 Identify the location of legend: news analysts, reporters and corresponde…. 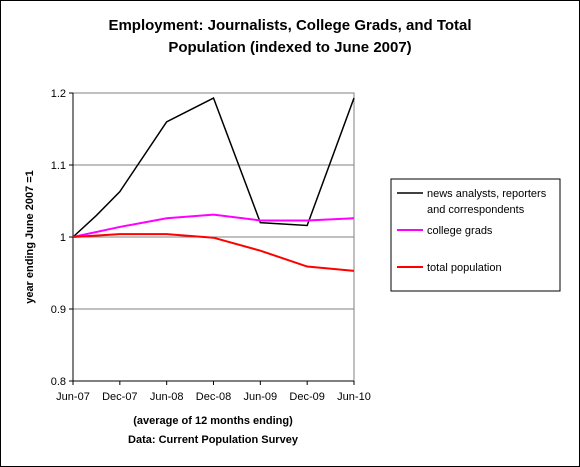
(475, 235).